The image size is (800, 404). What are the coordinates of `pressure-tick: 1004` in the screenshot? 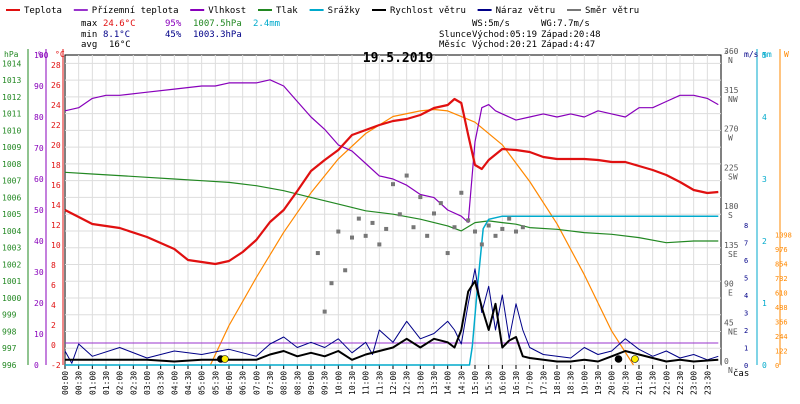 It's located at (11, 231).